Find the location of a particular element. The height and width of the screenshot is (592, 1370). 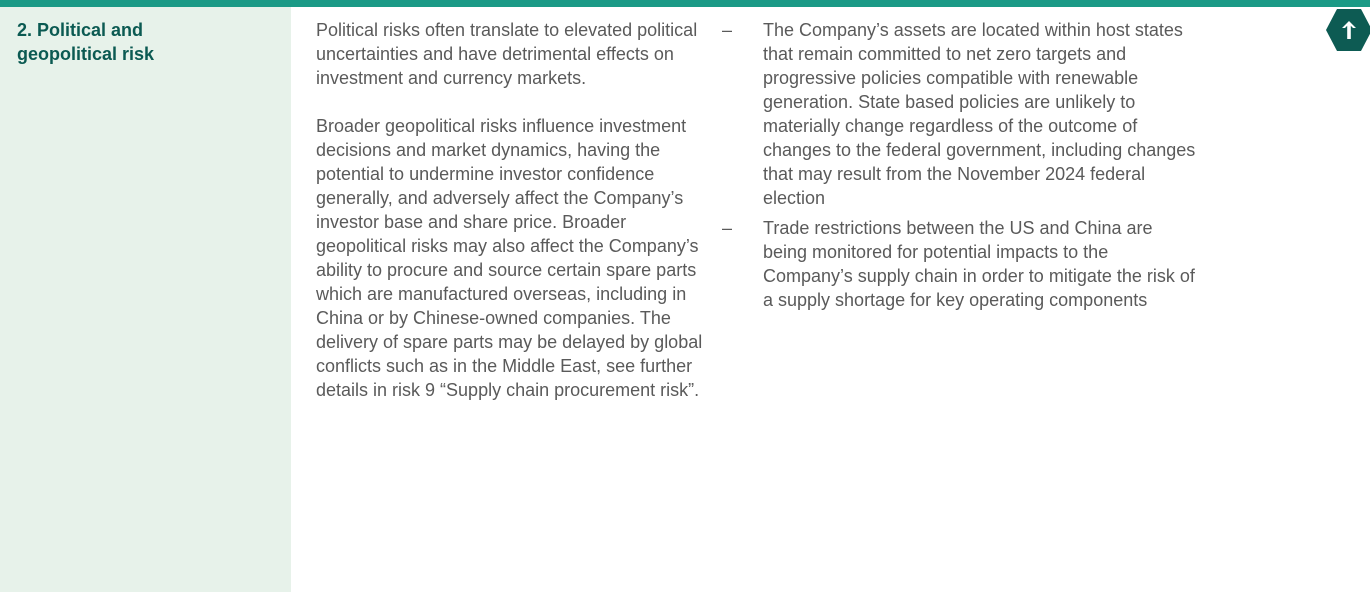

arrow-up-icon is located at coordinates (1349, 30).